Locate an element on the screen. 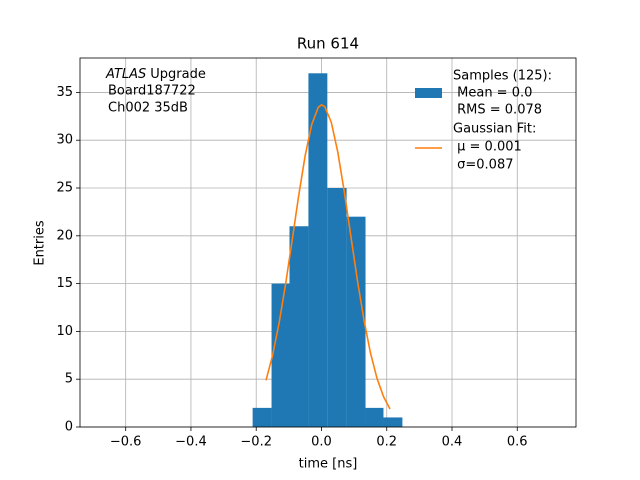  x-tick-label: −0.6 is located at coordinates (126, 442).